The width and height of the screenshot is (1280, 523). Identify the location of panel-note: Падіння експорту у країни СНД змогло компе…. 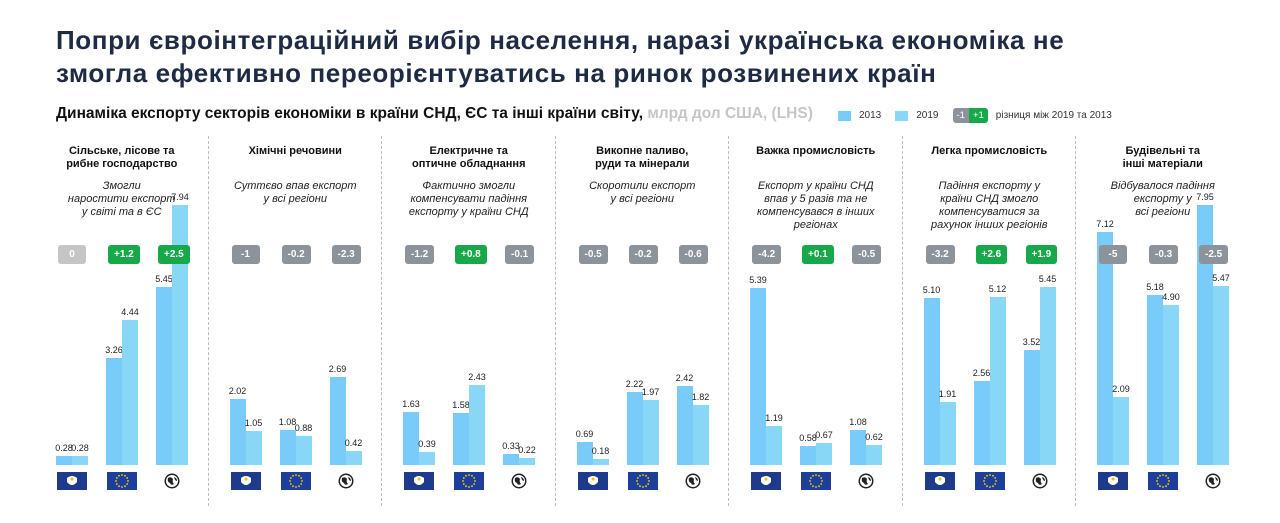
(989, 205).